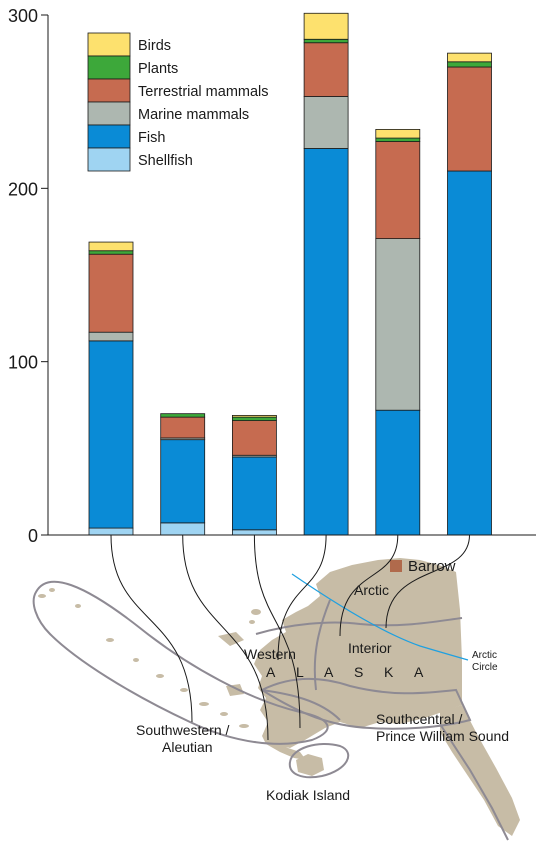 The height and width of the screenshot is (849, 544). Describe the element at coordinates (301, 705) in the screenshot. I see `western-boundary` at that location.